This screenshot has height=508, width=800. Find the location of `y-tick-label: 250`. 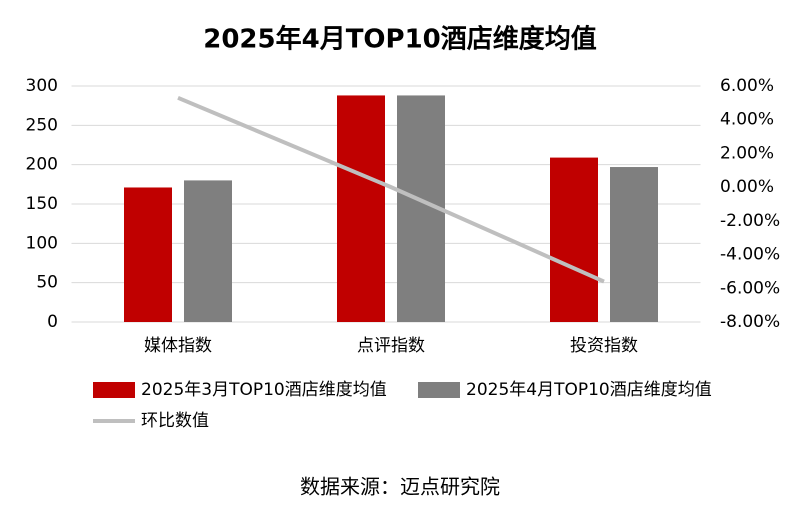

y-tick-label: 250 is located at coordinates (42, 125).